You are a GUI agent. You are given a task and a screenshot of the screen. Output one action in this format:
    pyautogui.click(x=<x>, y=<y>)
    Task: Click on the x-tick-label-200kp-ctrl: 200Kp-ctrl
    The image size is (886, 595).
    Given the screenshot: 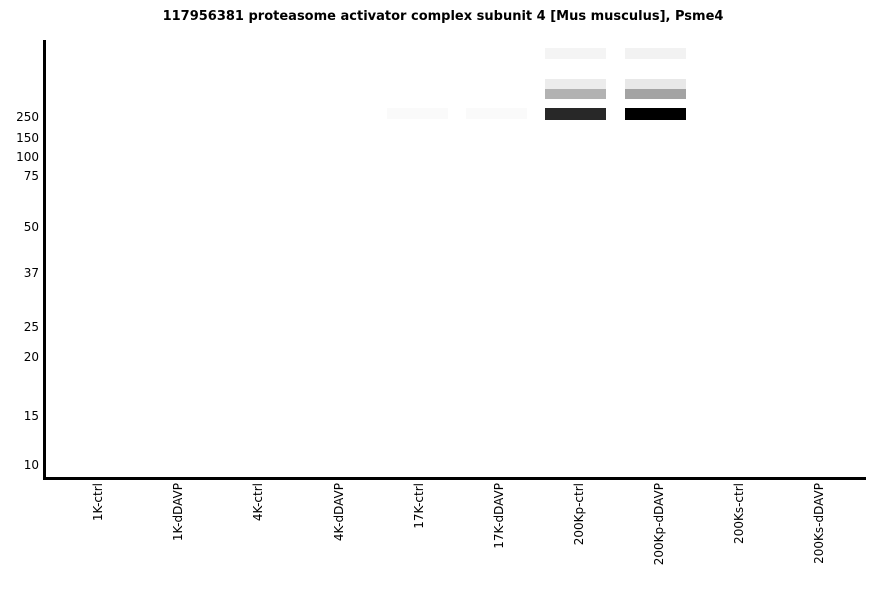 What is the action you would take?
    pyautogui.click(x=579, y=514)
    